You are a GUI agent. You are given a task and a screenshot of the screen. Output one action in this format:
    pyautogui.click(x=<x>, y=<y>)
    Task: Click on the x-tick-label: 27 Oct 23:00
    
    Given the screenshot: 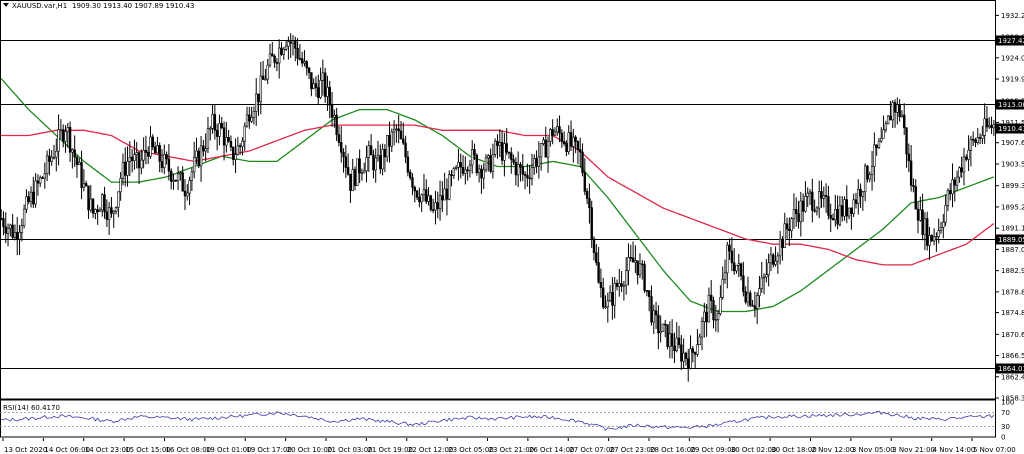 What is the action you would take?
    pyautogui.click(x=633, y=450)
    